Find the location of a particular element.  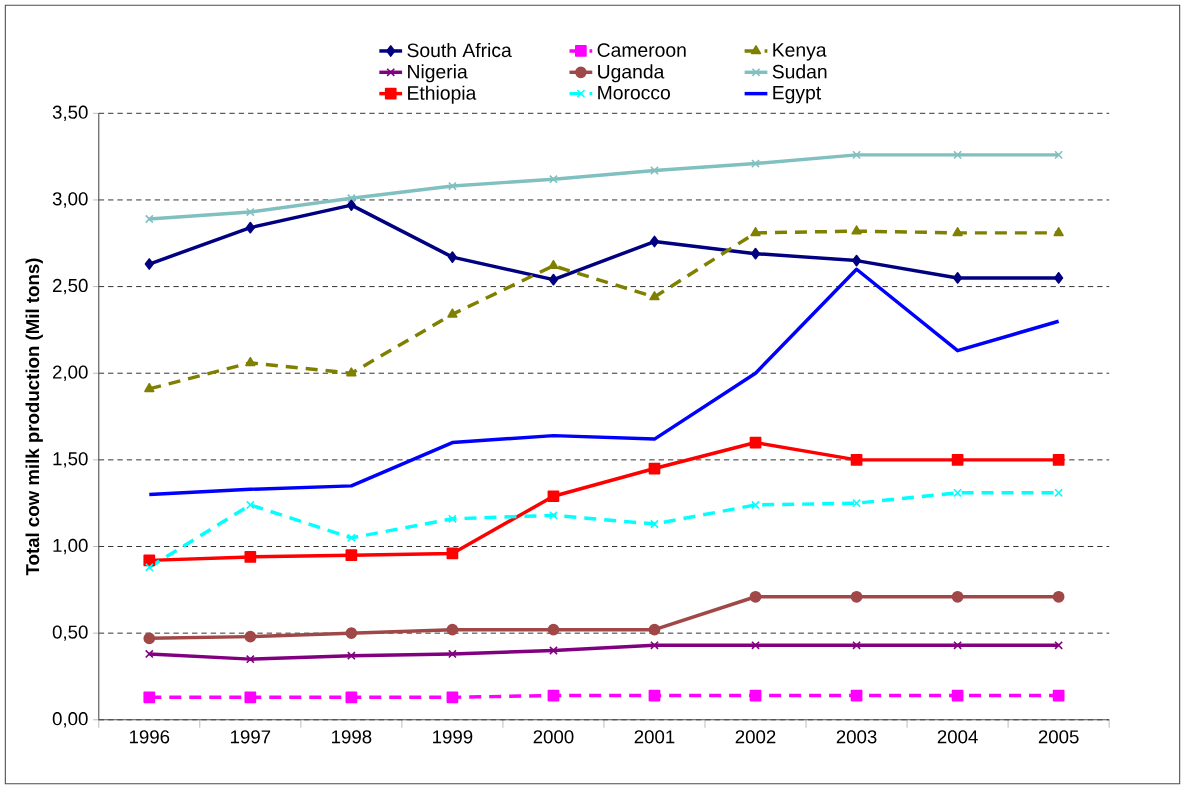

x-tick-label: 2000 is located at coordinates (553, 737).